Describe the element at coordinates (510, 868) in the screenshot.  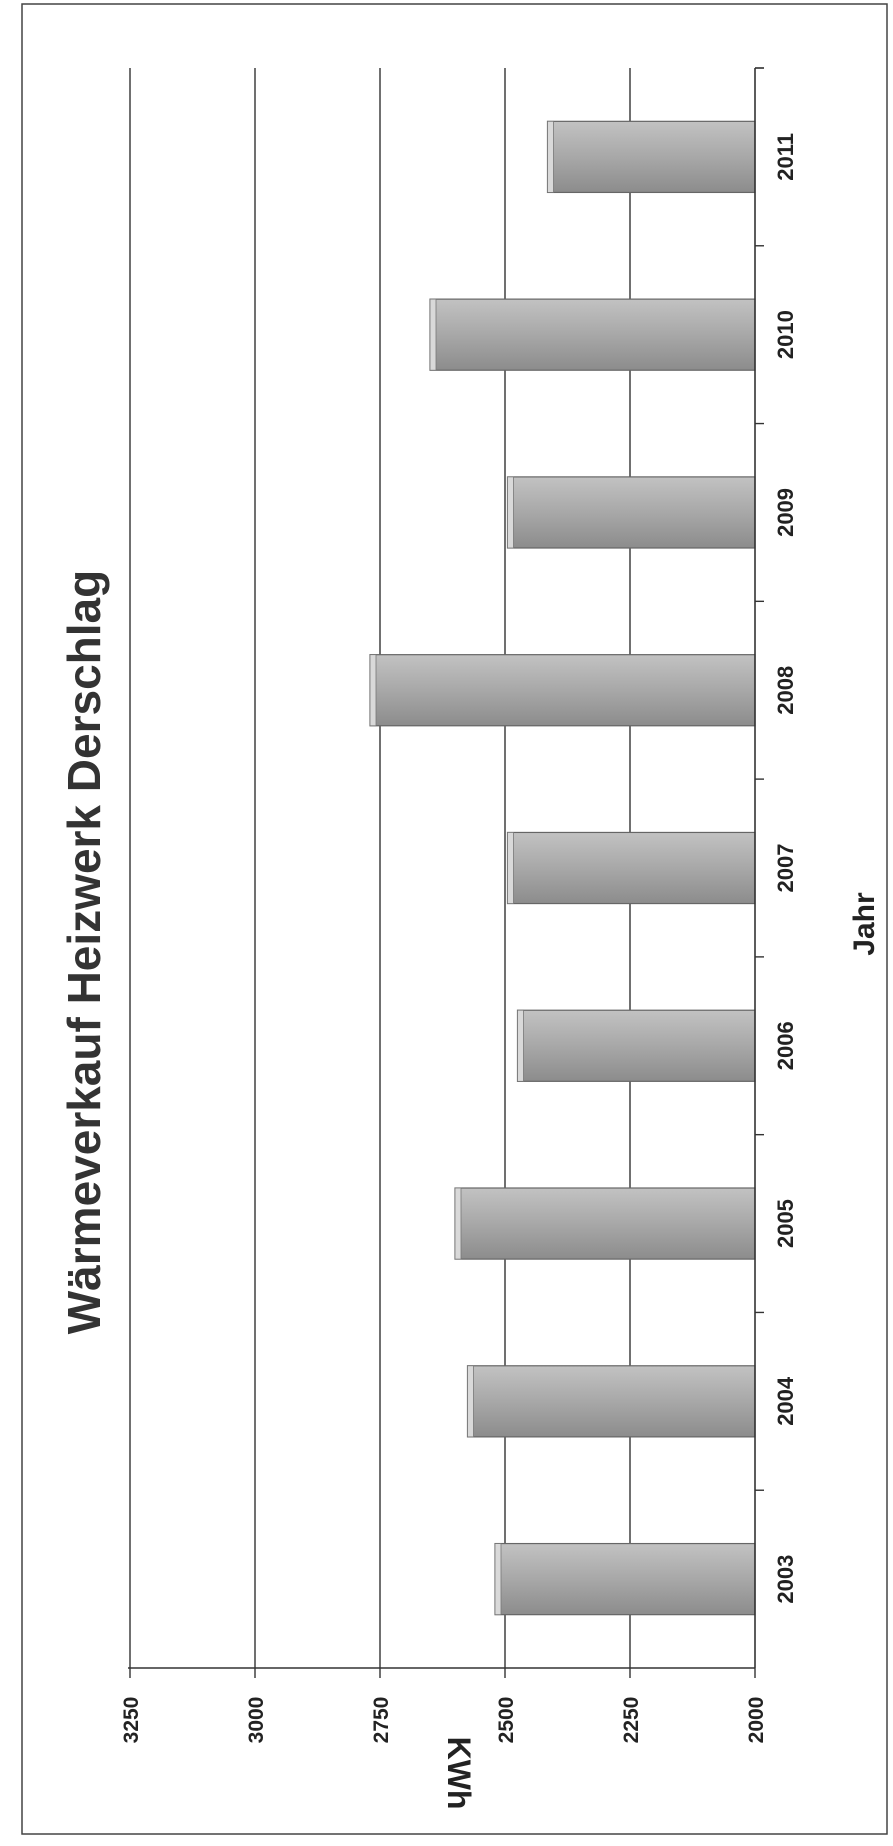
I see `bar-cap-2007` at that location.